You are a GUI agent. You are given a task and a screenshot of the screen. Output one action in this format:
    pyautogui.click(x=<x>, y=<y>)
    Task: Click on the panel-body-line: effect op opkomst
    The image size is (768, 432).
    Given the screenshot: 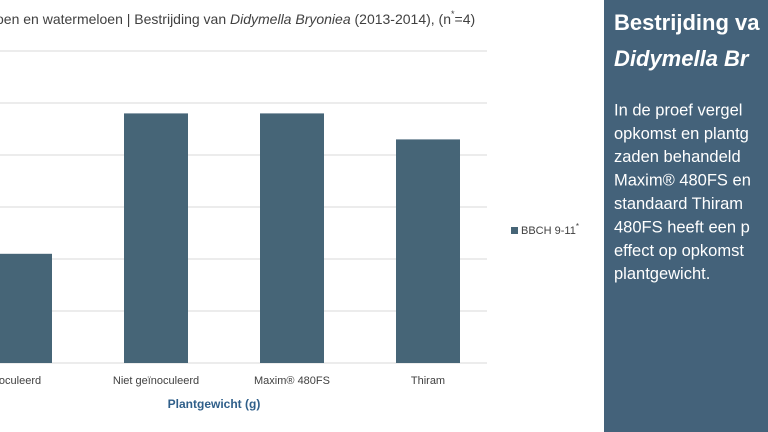 What is the action you would take?
    pyautogui.click(x=679, y=251)
    